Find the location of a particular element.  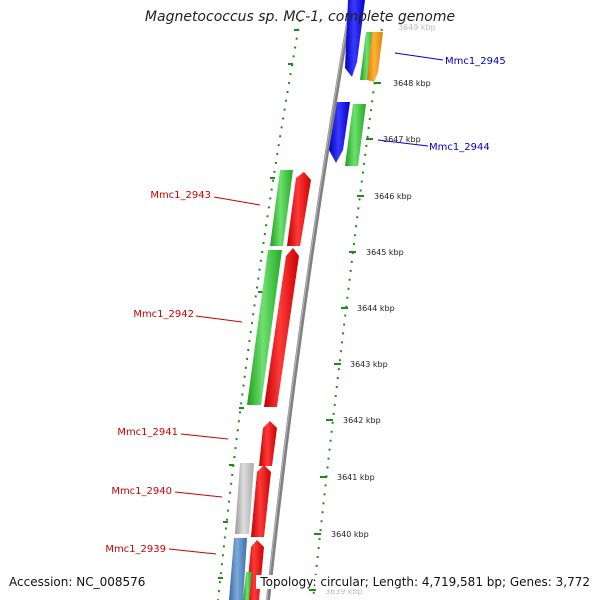

gene-label-mmc1-2944: Mmc1_2944 is located at coordinates (459, 147).